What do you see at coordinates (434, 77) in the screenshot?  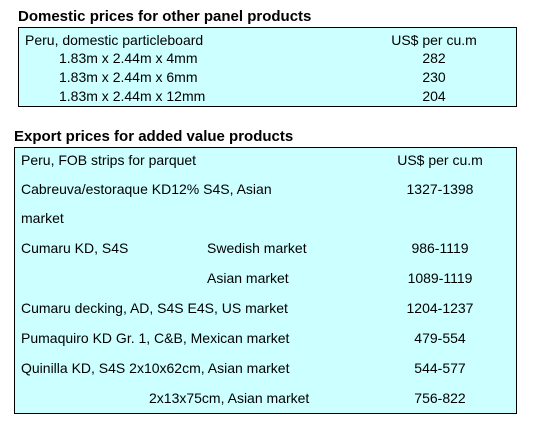 I see `domestic-row-price: 230` at bounding box center [434, 77].